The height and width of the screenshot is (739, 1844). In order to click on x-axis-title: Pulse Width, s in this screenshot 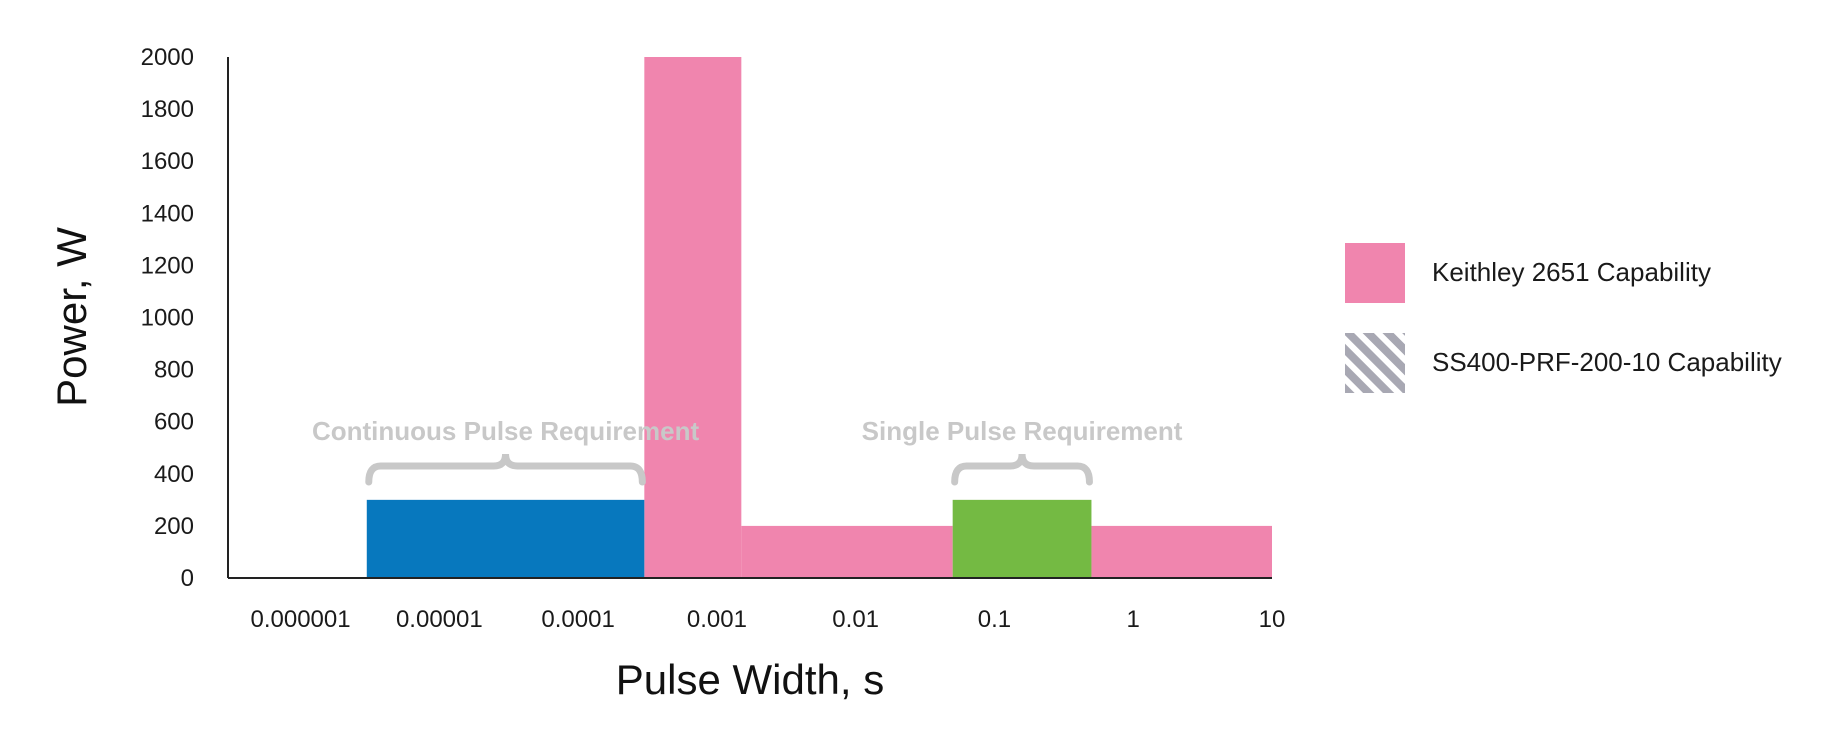, I will do `click(750, 679)`.